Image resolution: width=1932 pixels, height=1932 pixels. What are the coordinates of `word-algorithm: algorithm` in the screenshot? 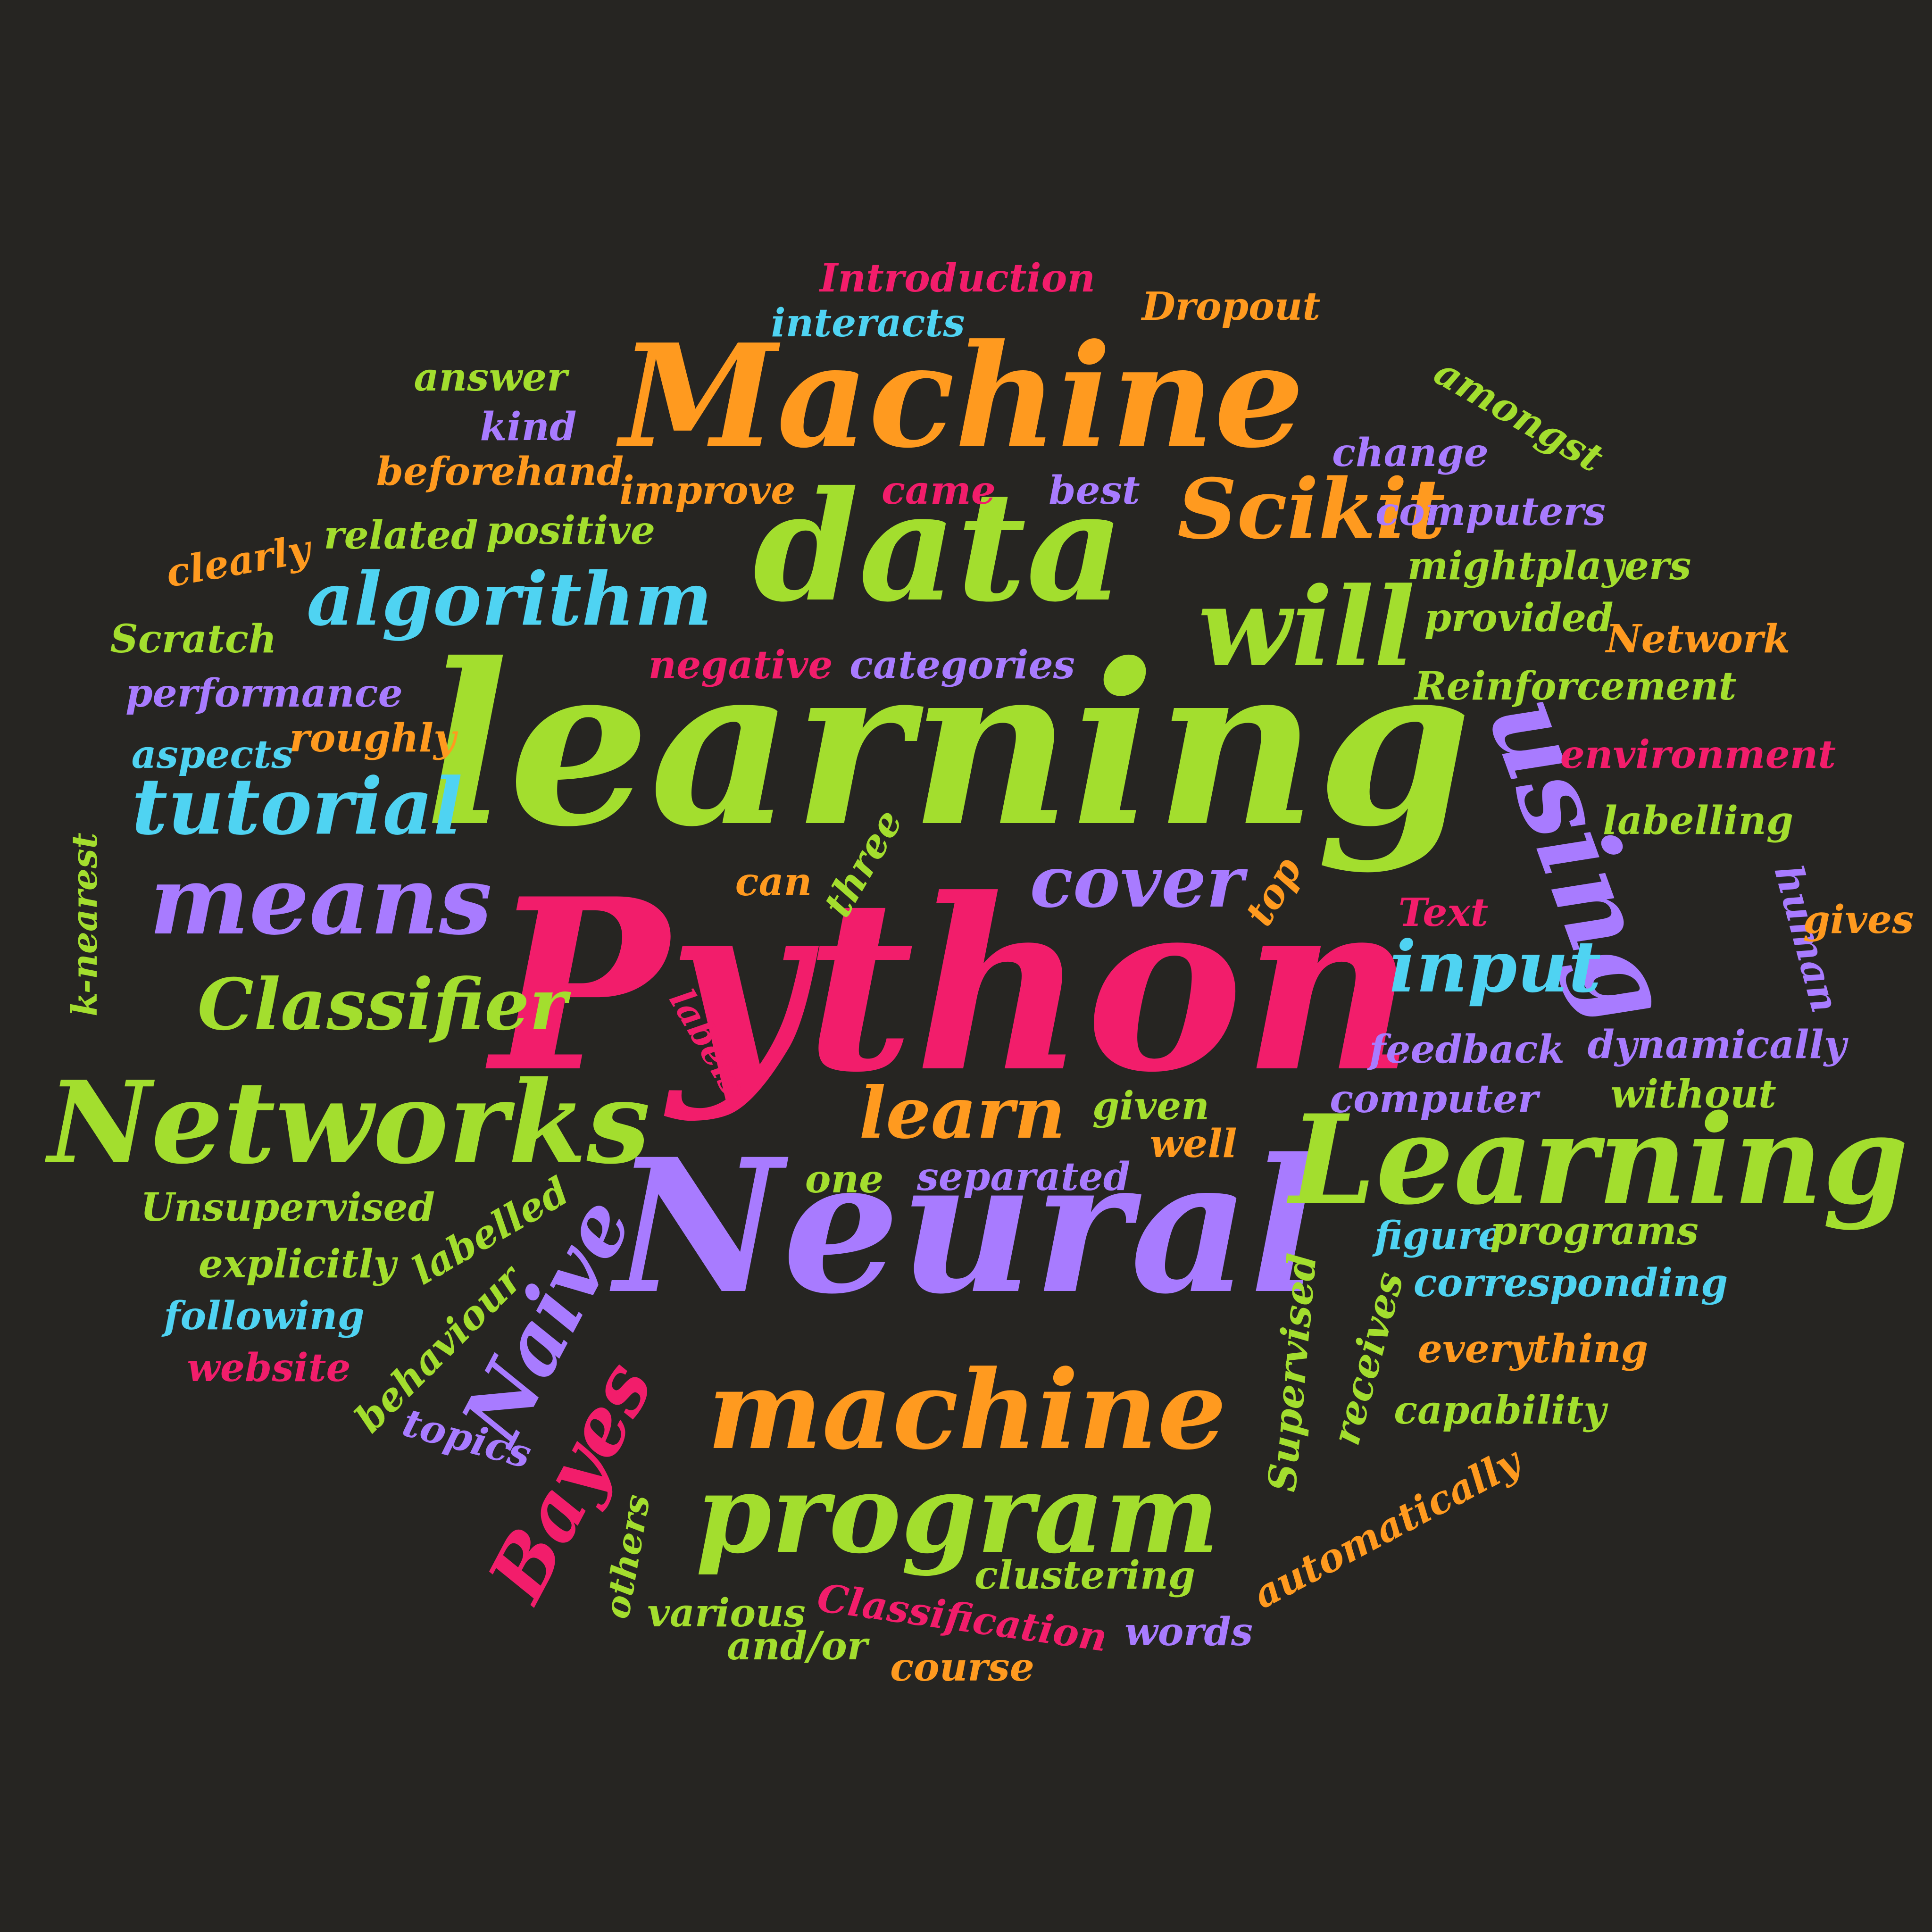 It's located at (510, 599).